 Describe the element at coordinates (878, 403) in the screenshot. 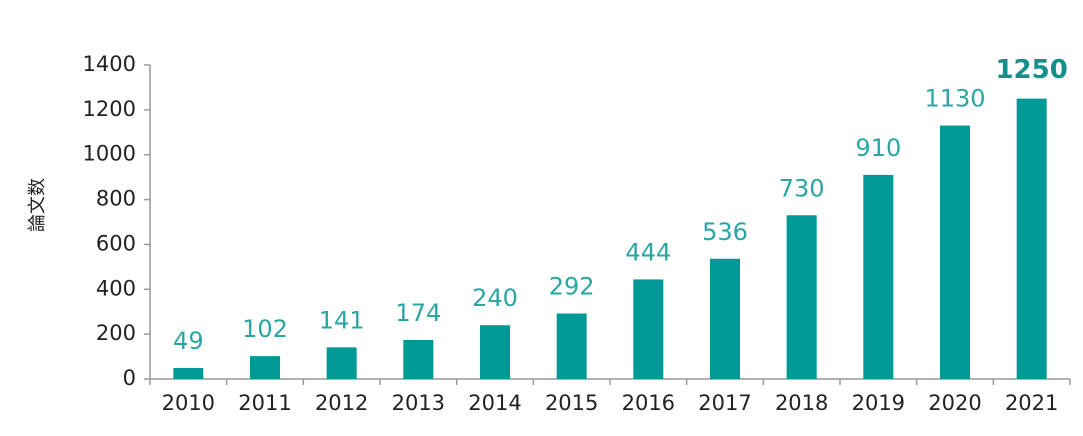

I see `x-tick-label: 2019` at that location.